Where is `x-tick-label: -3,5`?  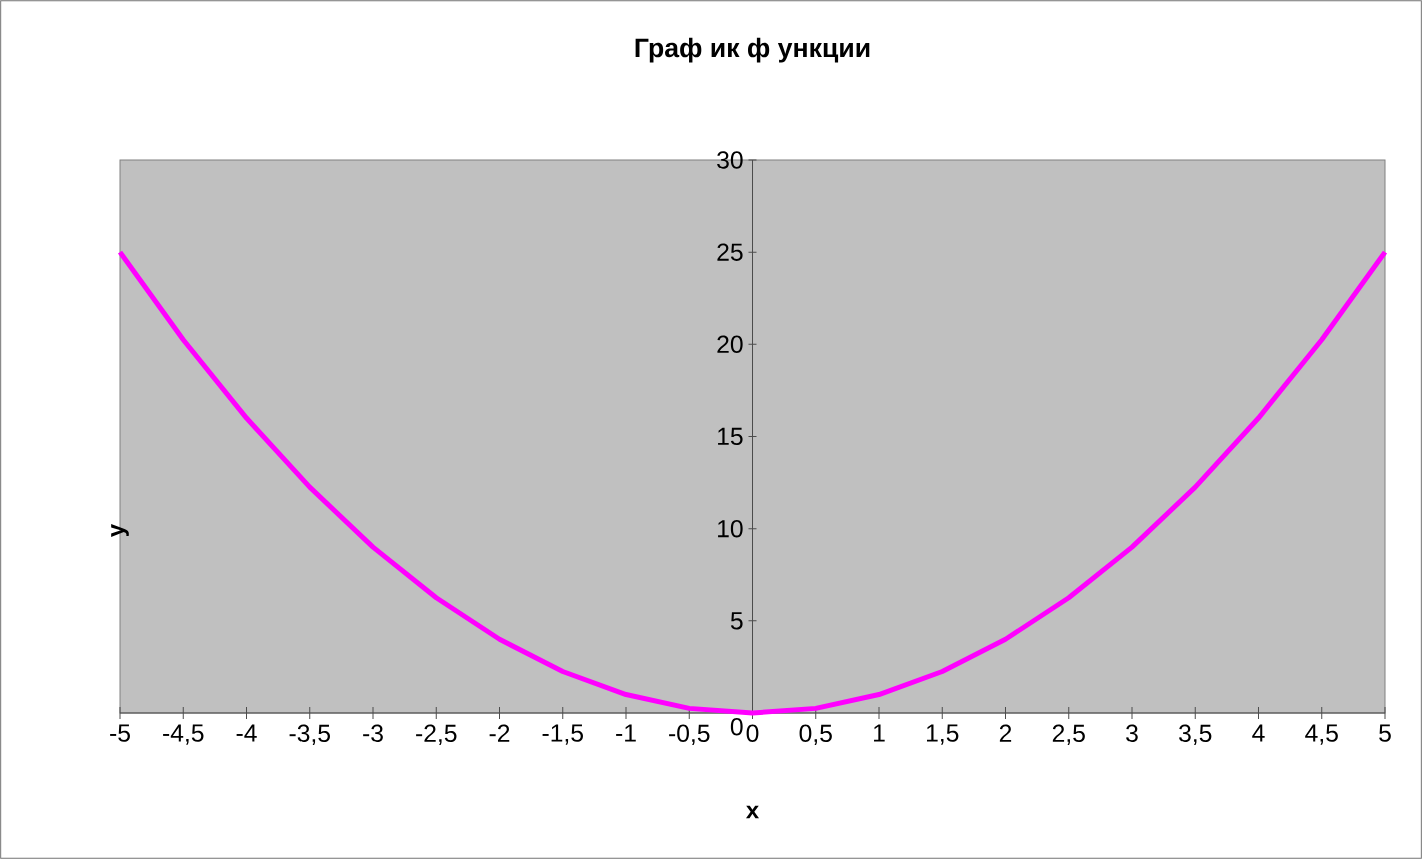
x-tick-label: -3,5 is located at coordinates (309, 734).